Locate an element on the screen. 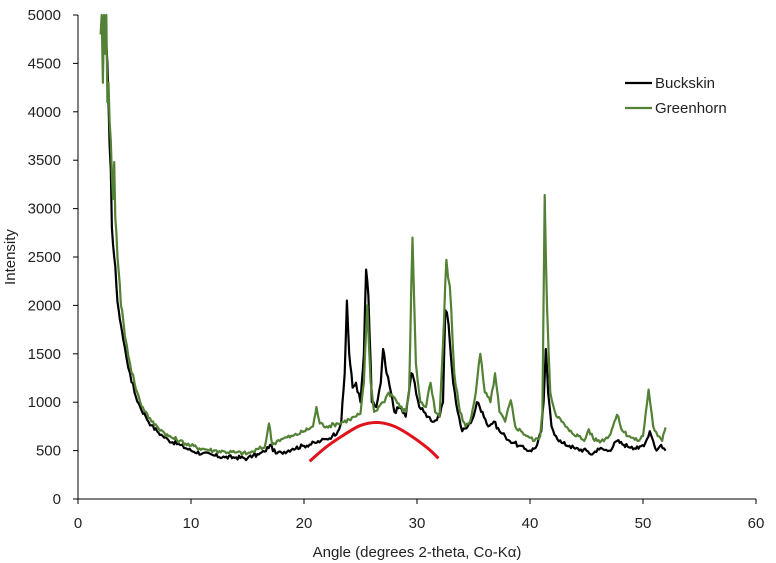  y-tick-label: 3000 is located at coordinates (44, 209).